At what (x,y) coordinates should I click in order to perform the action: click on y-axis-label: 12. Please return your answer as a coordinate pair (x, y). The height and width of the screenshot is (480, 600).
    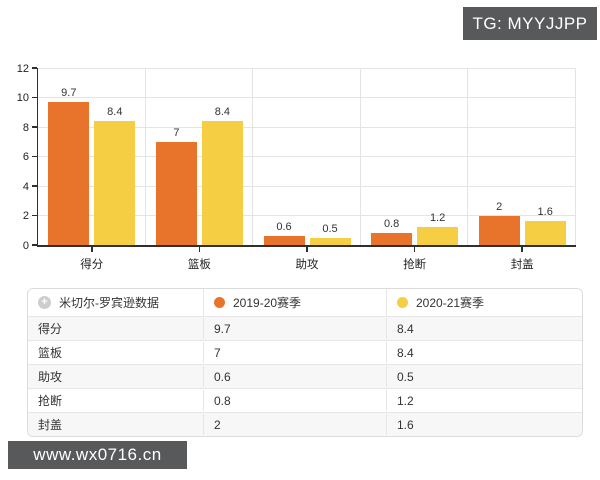
    Looking at the image, I should click on (22, 68).